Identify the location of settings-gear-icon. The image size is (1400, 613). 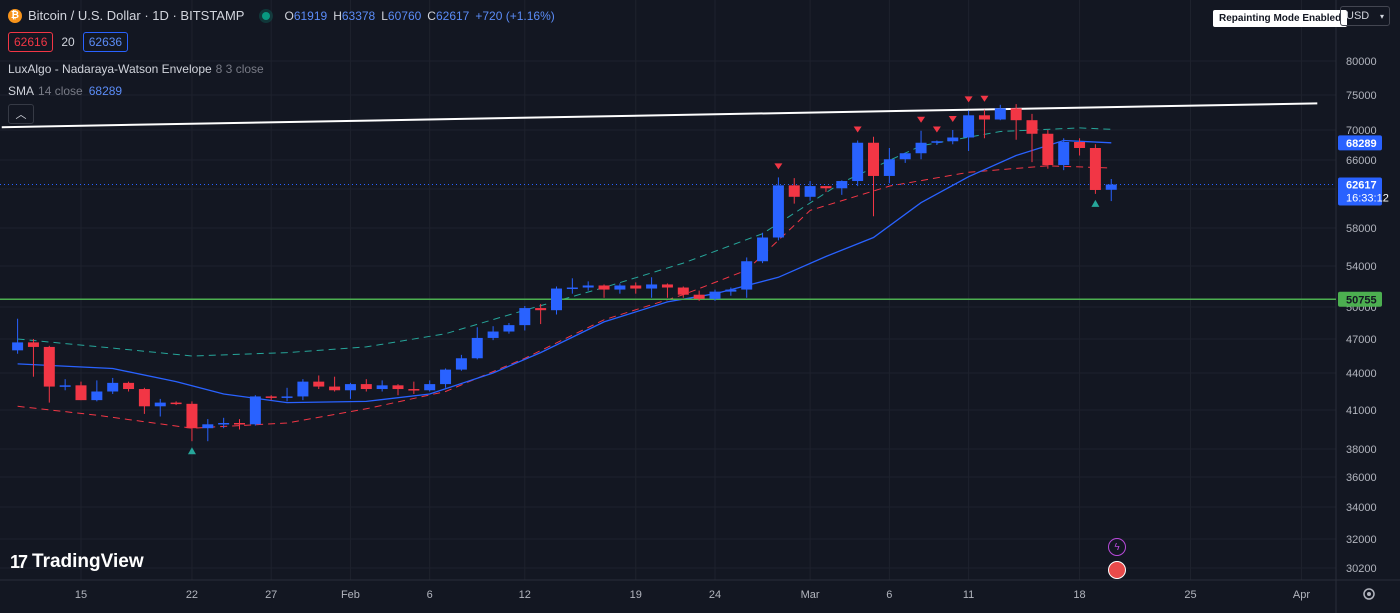
(1369, 594).